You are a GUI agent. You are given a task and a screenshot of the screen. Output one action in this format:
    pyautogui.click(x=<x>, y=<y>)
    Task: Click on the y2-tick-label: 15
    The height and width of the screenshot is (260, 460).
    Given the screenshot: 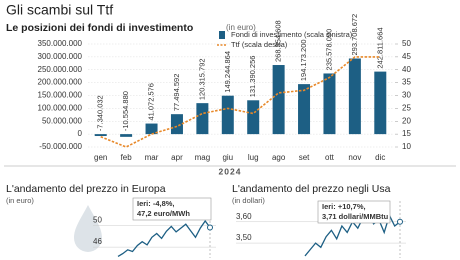 What is the action you would take?
    pyautogui.click(x=406, y=133)
    